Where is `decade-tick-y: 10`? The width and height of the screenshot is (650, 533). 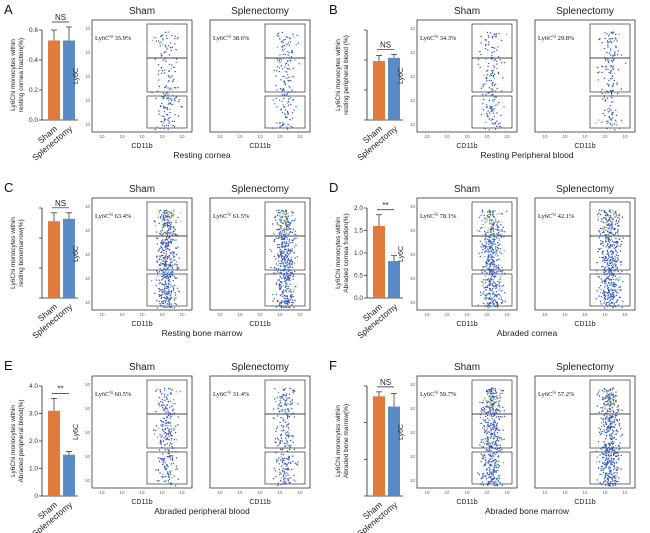 decade-tick-y: 10 is located at coordinates (88, 254).